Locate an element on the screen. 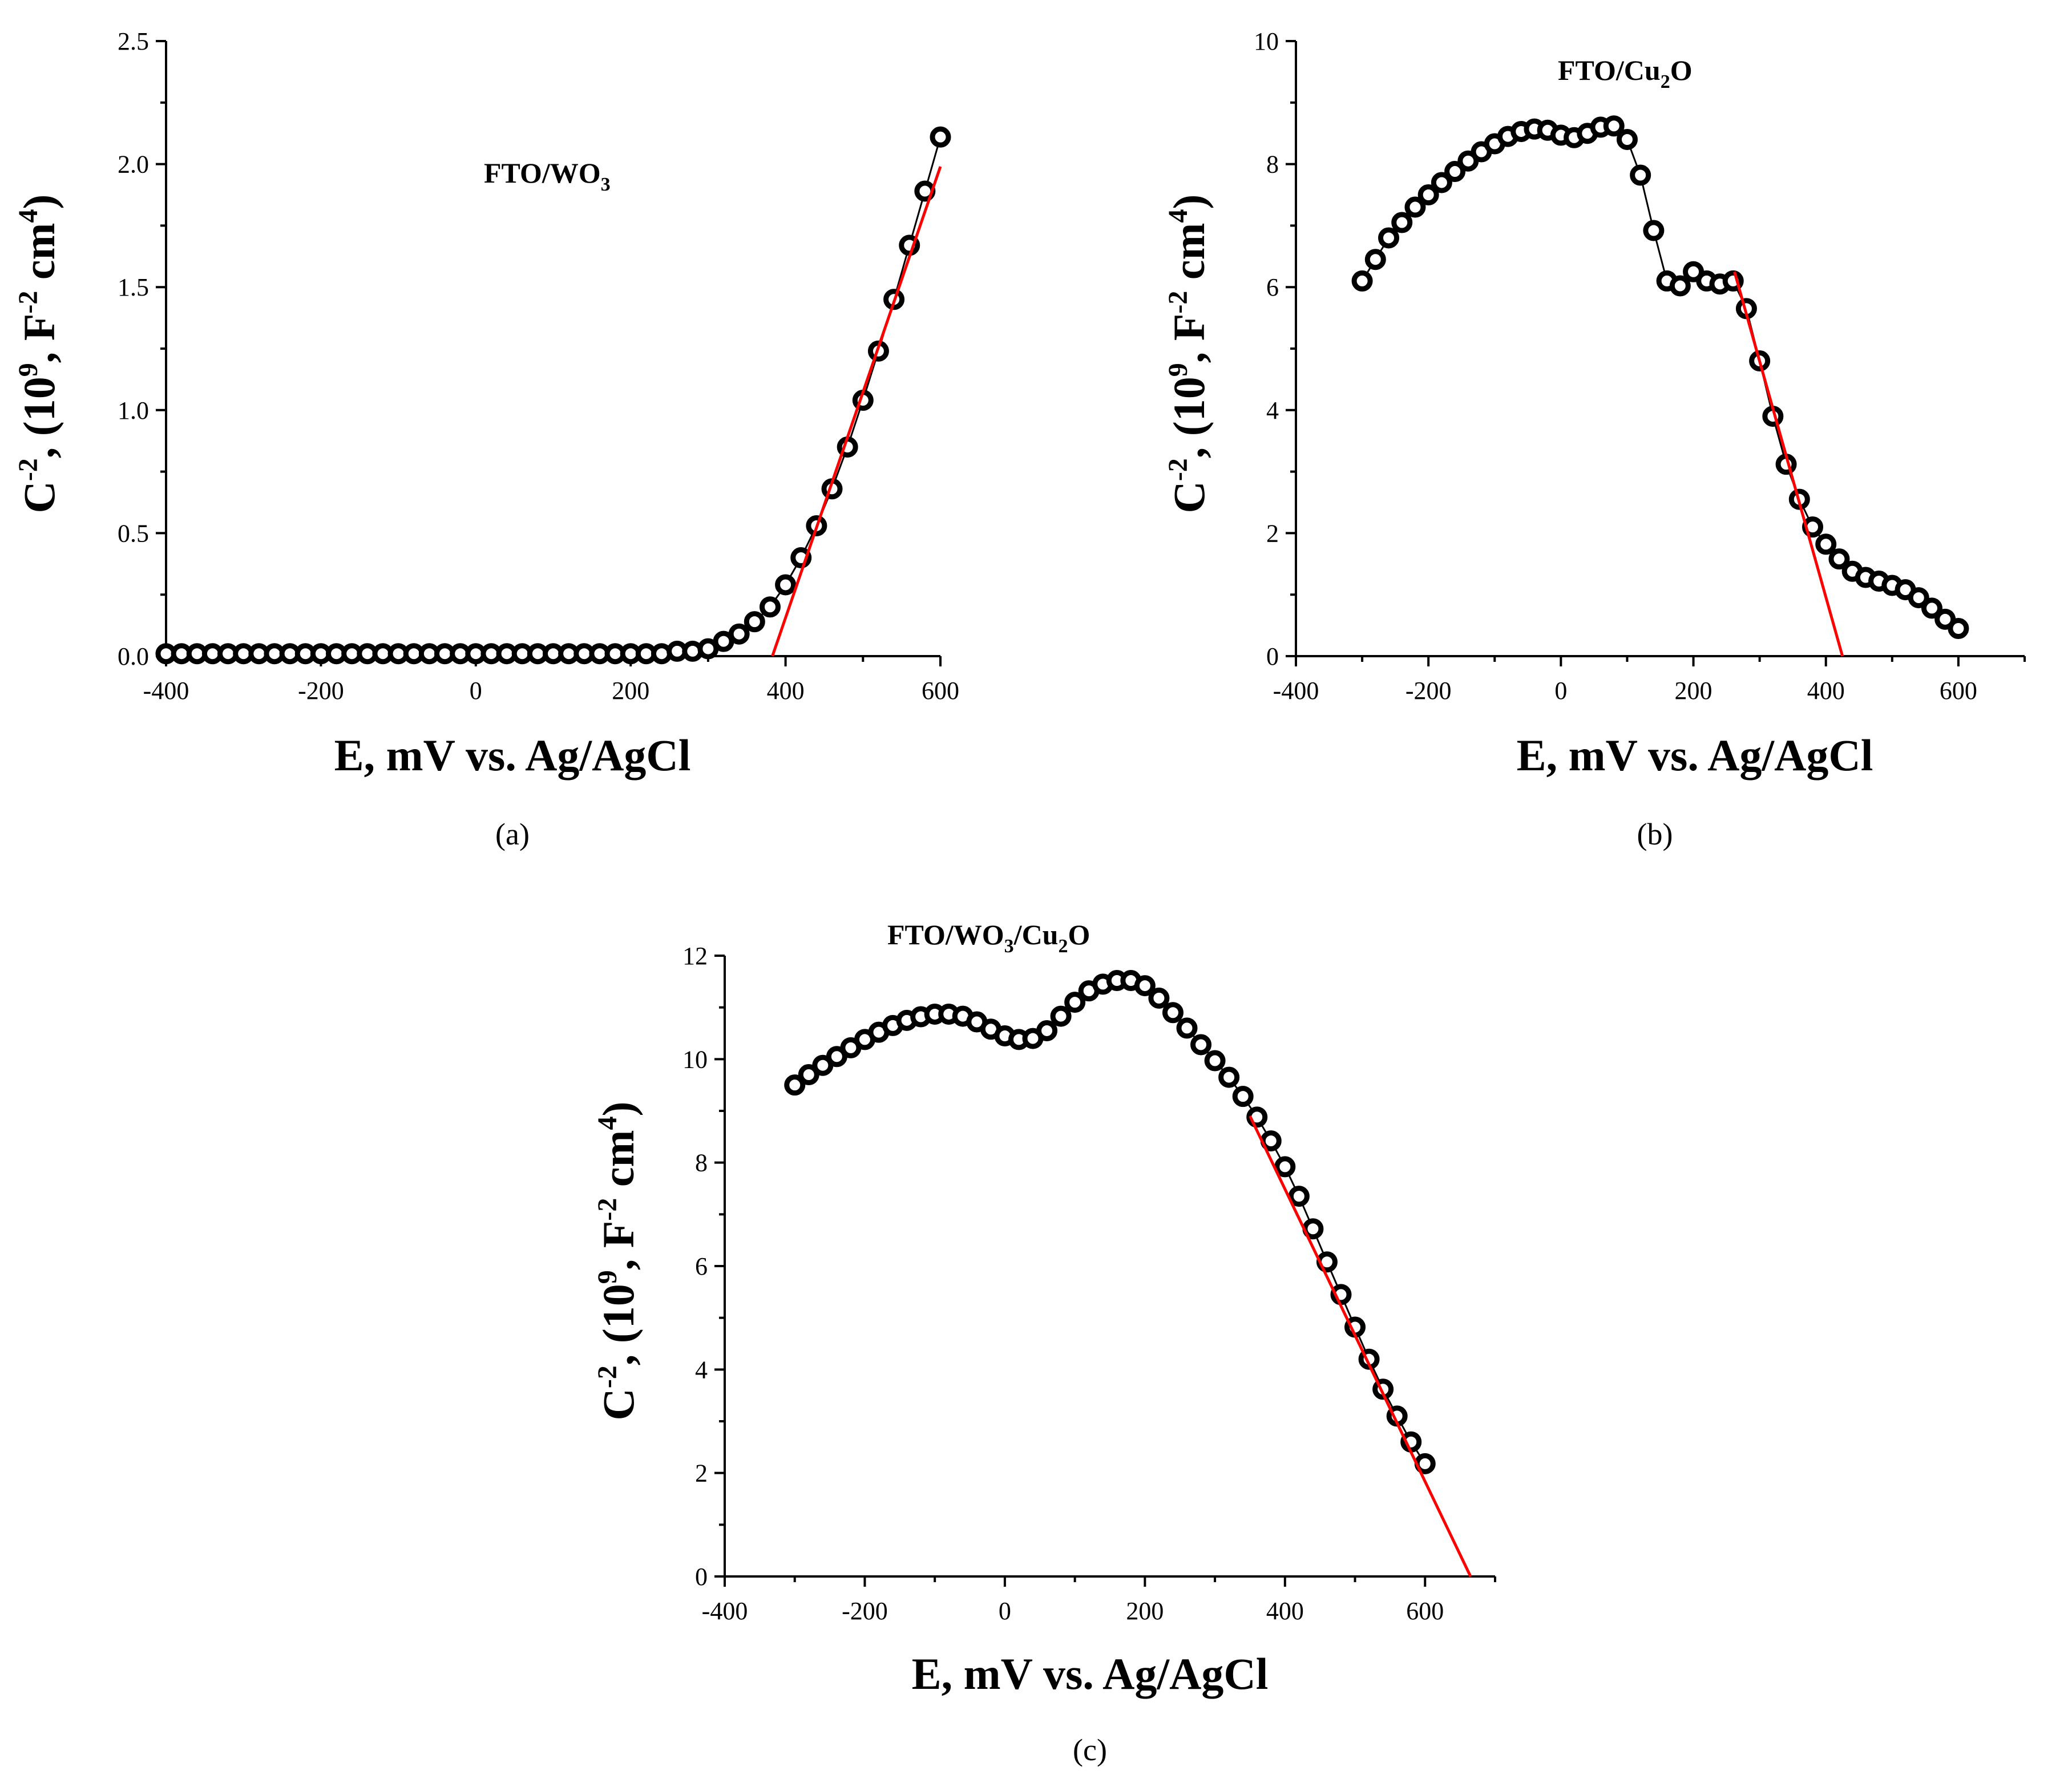  panel-c-ylabel: C-2, (109, F-2 cm4) is located at coordinates (617, 1260).